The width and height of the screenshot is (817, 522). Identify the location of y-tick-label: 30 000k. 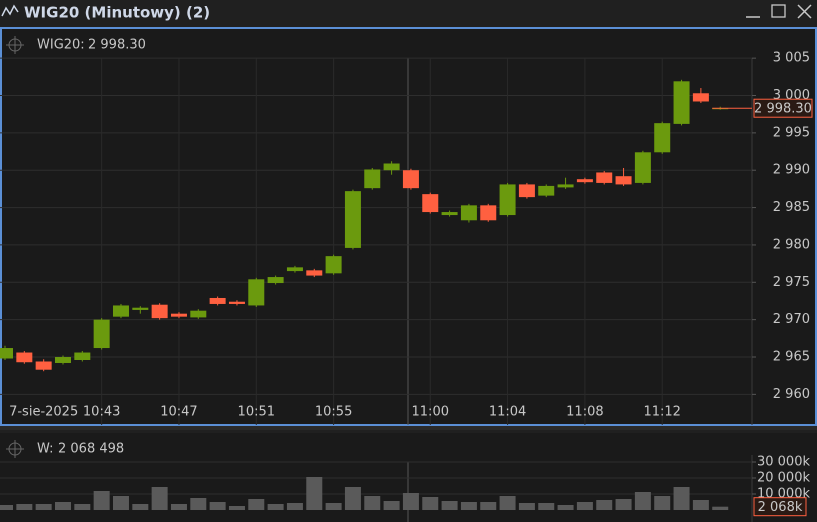
(783, 462).